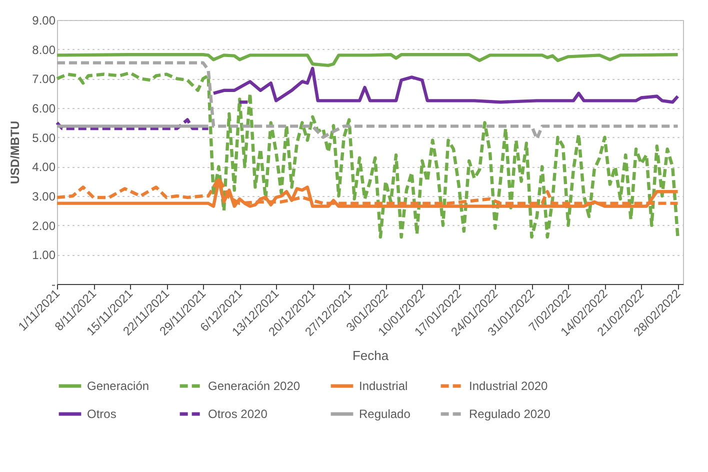 Image resolution: width=708 pixels, height=472 pixels. What do you see at coordinates (510, 414) in the screenshot?
I see `legend-label: Regulado 2020` at bounding box center [510, 414].